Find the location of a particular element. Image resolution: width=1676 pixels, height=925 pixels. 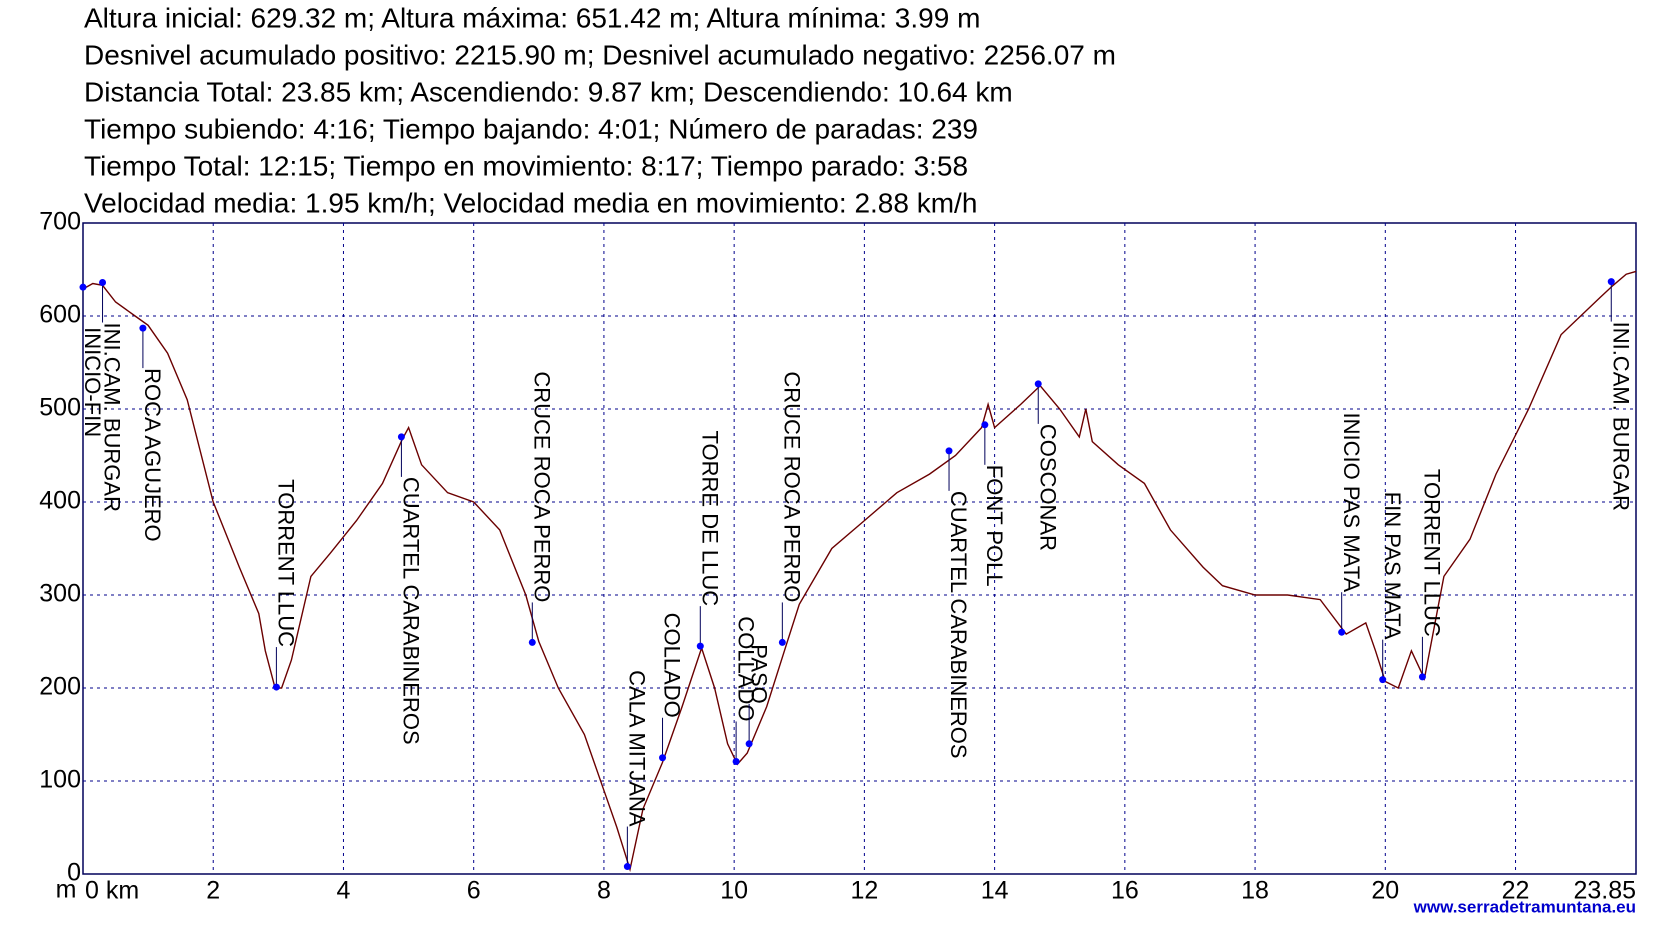

watermark: www.serradetramuntana.eu is located at coordinates (1524, 906).